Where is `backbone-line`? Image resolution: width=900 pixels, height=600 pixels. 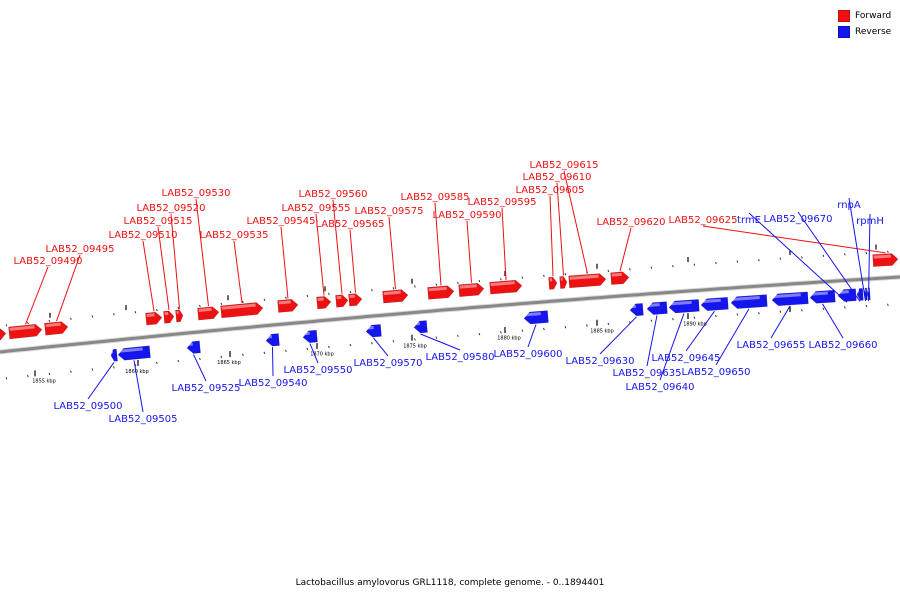
backbone-line is located at coordinates (450, 314).